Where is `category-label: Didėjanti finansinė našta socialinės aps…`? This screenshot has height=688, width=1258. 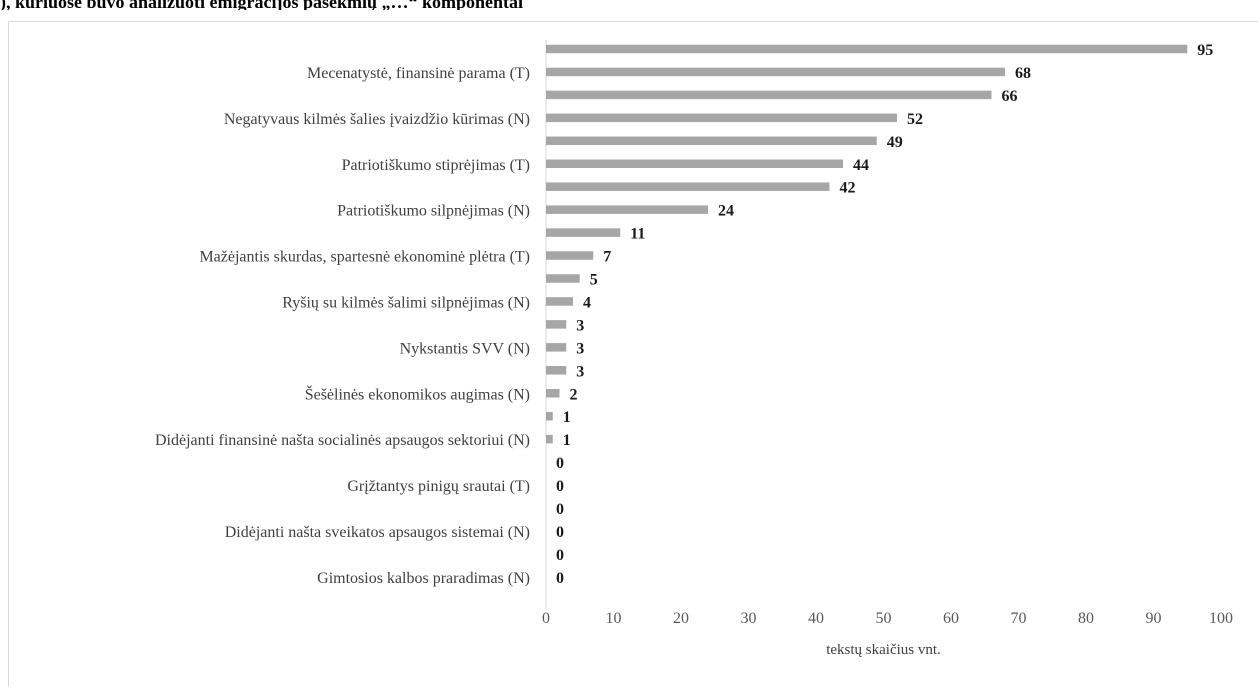
category-label: Didėjanti finansinė našta socialinės aps… is located at coordinates (342, 440).